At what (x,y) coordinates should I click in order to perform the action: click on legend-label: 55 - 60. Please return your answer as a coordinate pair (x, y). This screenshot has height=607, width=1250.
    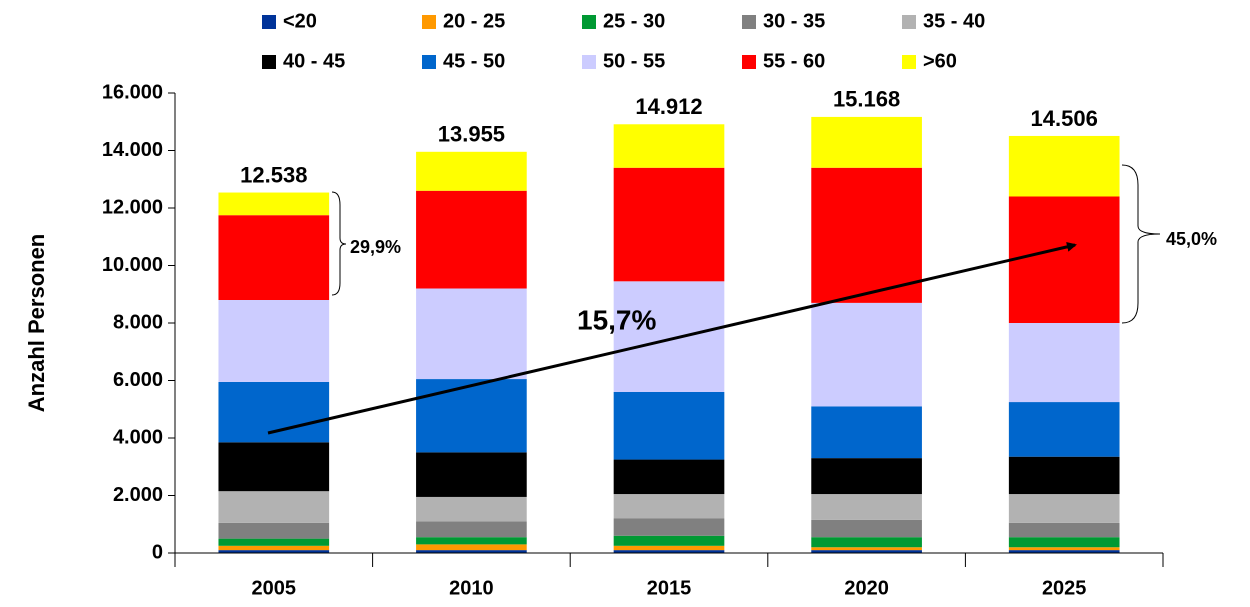
    Looking at the image, I should click on (794, 61).